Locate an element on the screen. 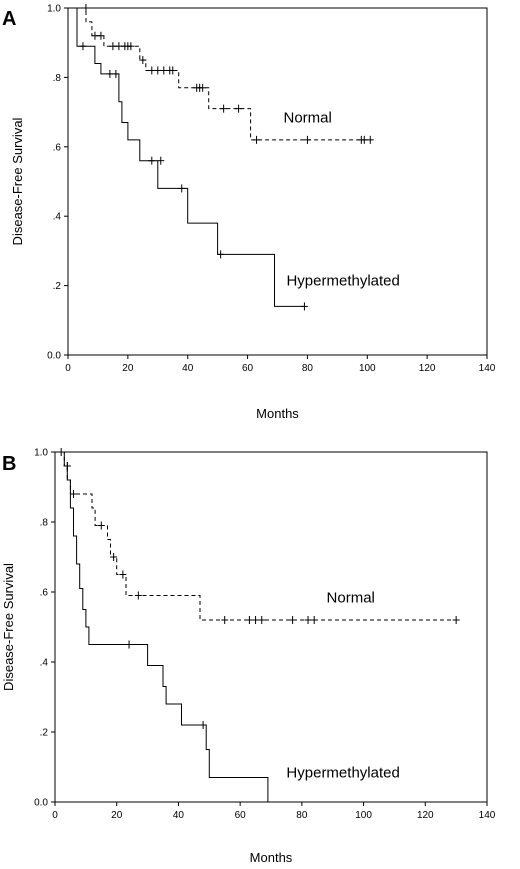 This screenshot has width=520, height=869. panel-letter: B is located at coordinates (9, 464).